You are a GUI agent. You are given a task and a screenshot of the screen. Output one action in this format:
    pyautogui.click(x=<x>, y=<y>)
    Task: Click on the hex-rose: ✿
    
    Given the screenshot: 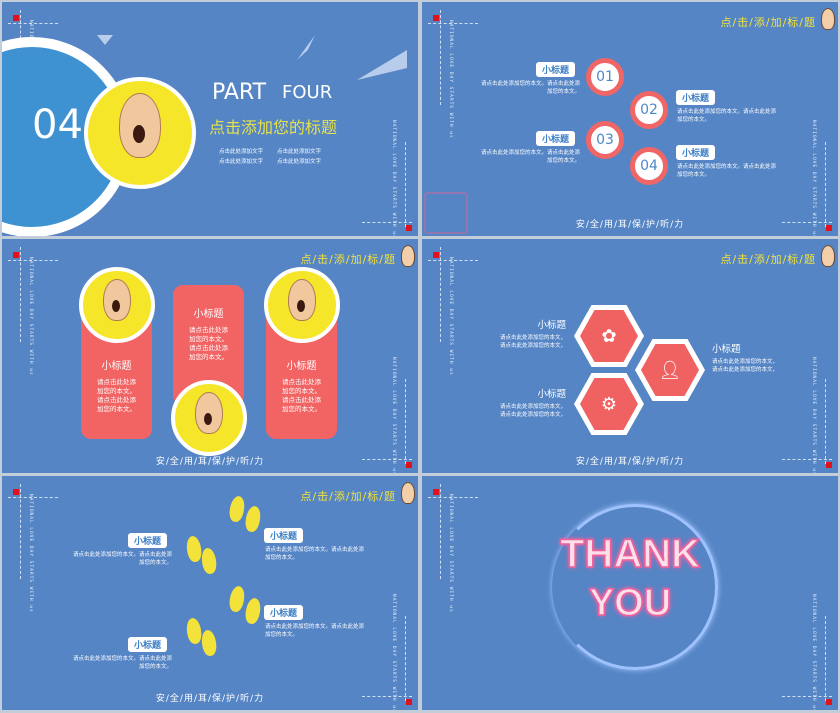 What is the action you would take?
    pyautogui.click(x=609, y=336)
    